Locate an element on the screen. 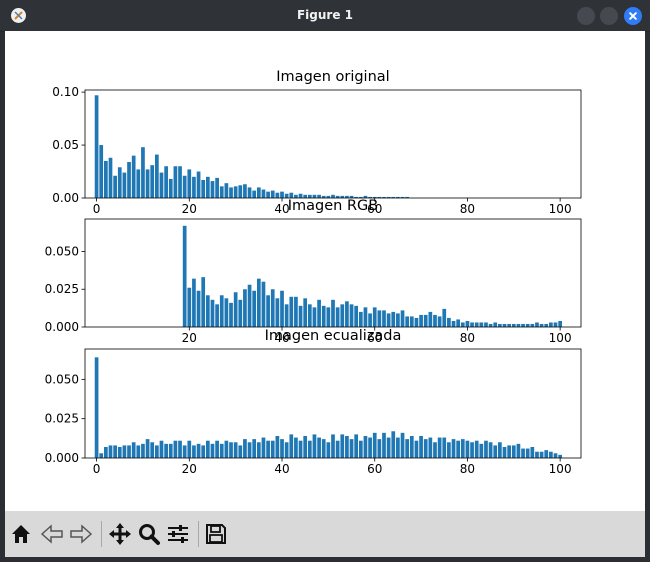  save-button is located at coordinates (216, 534).